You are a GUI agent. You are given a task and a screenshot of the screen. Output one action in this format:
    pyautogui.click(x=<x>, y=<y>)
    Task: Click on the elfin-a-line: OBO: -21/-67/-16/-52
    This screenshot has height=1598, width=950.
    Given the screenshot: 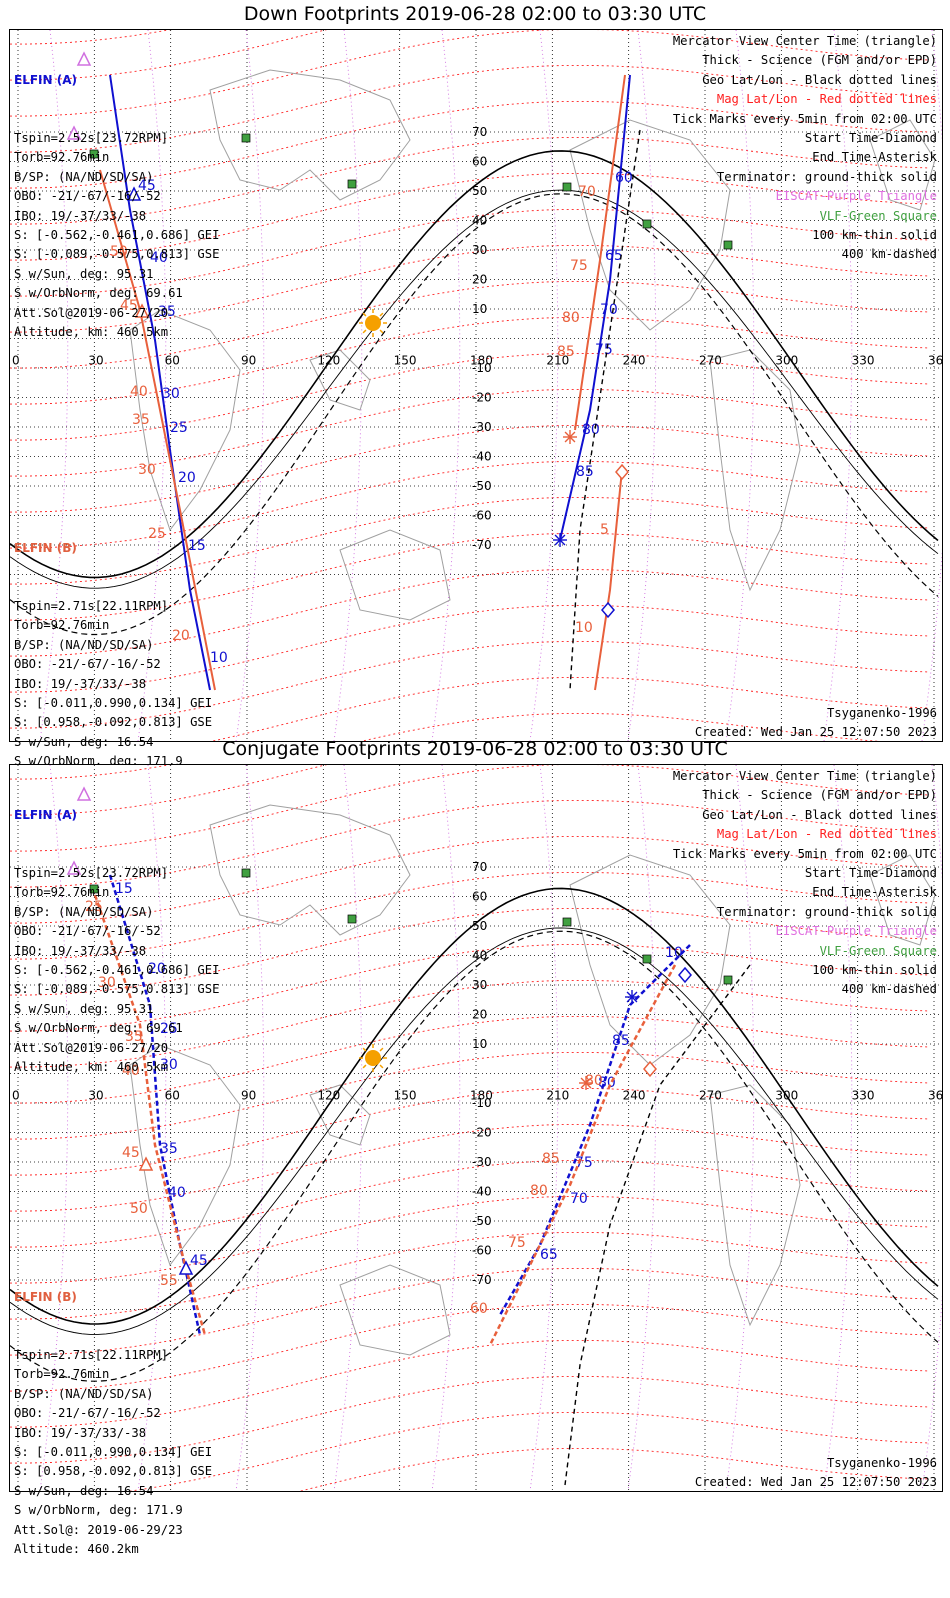 What is the action you would take?
    pyautogui.click(x=87, y=931)
    